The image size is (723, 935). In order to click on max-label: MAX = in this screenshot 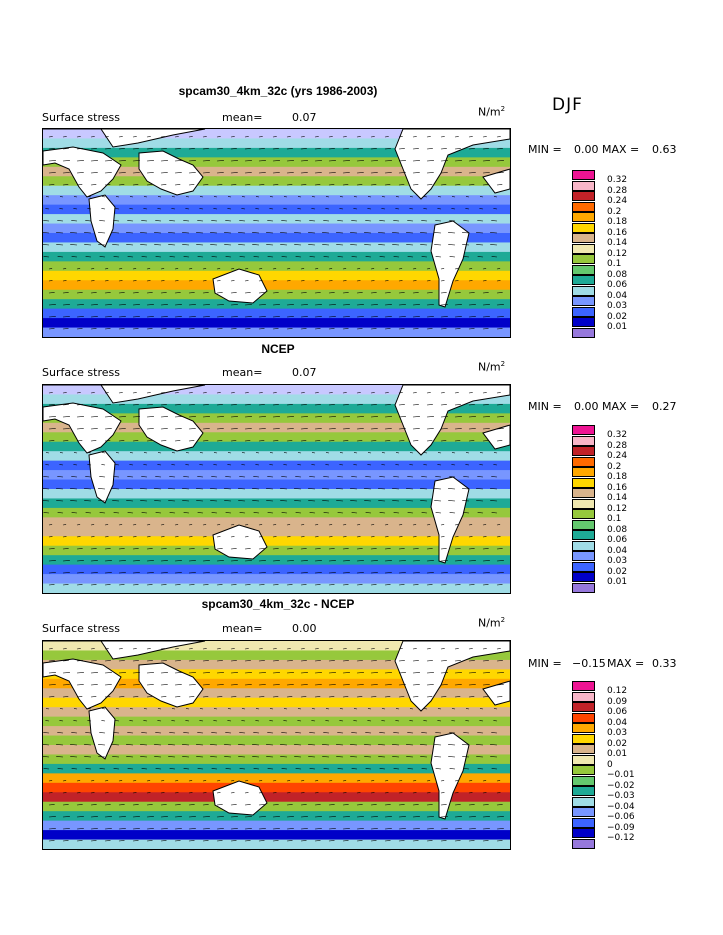, I will do `click(621, 149)`.